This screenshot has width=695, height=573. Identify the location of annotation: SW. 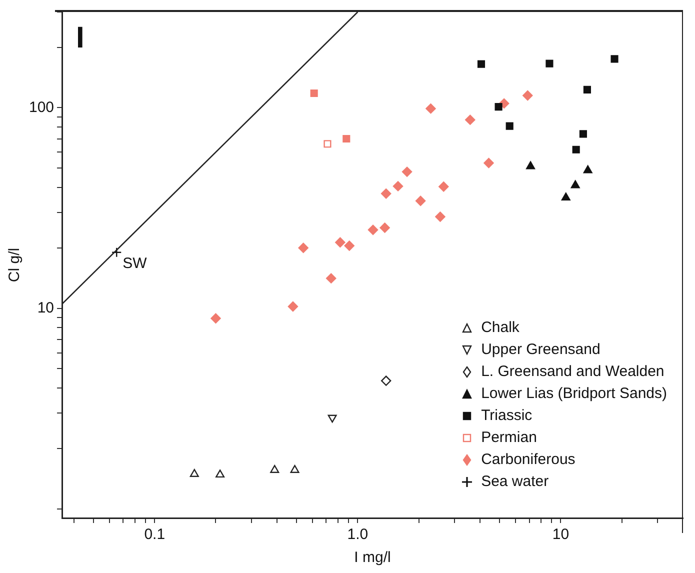
(135, 263).